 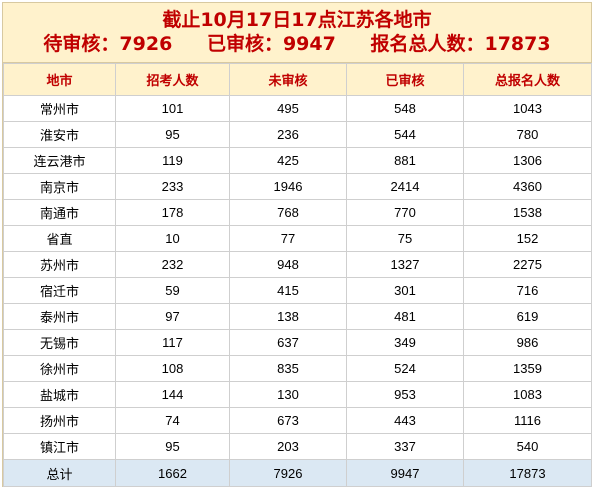 What do you see at coordinates (172, 212) in the screenshot?
I see `cell-quota: 178` at bounding box center [172, 212].